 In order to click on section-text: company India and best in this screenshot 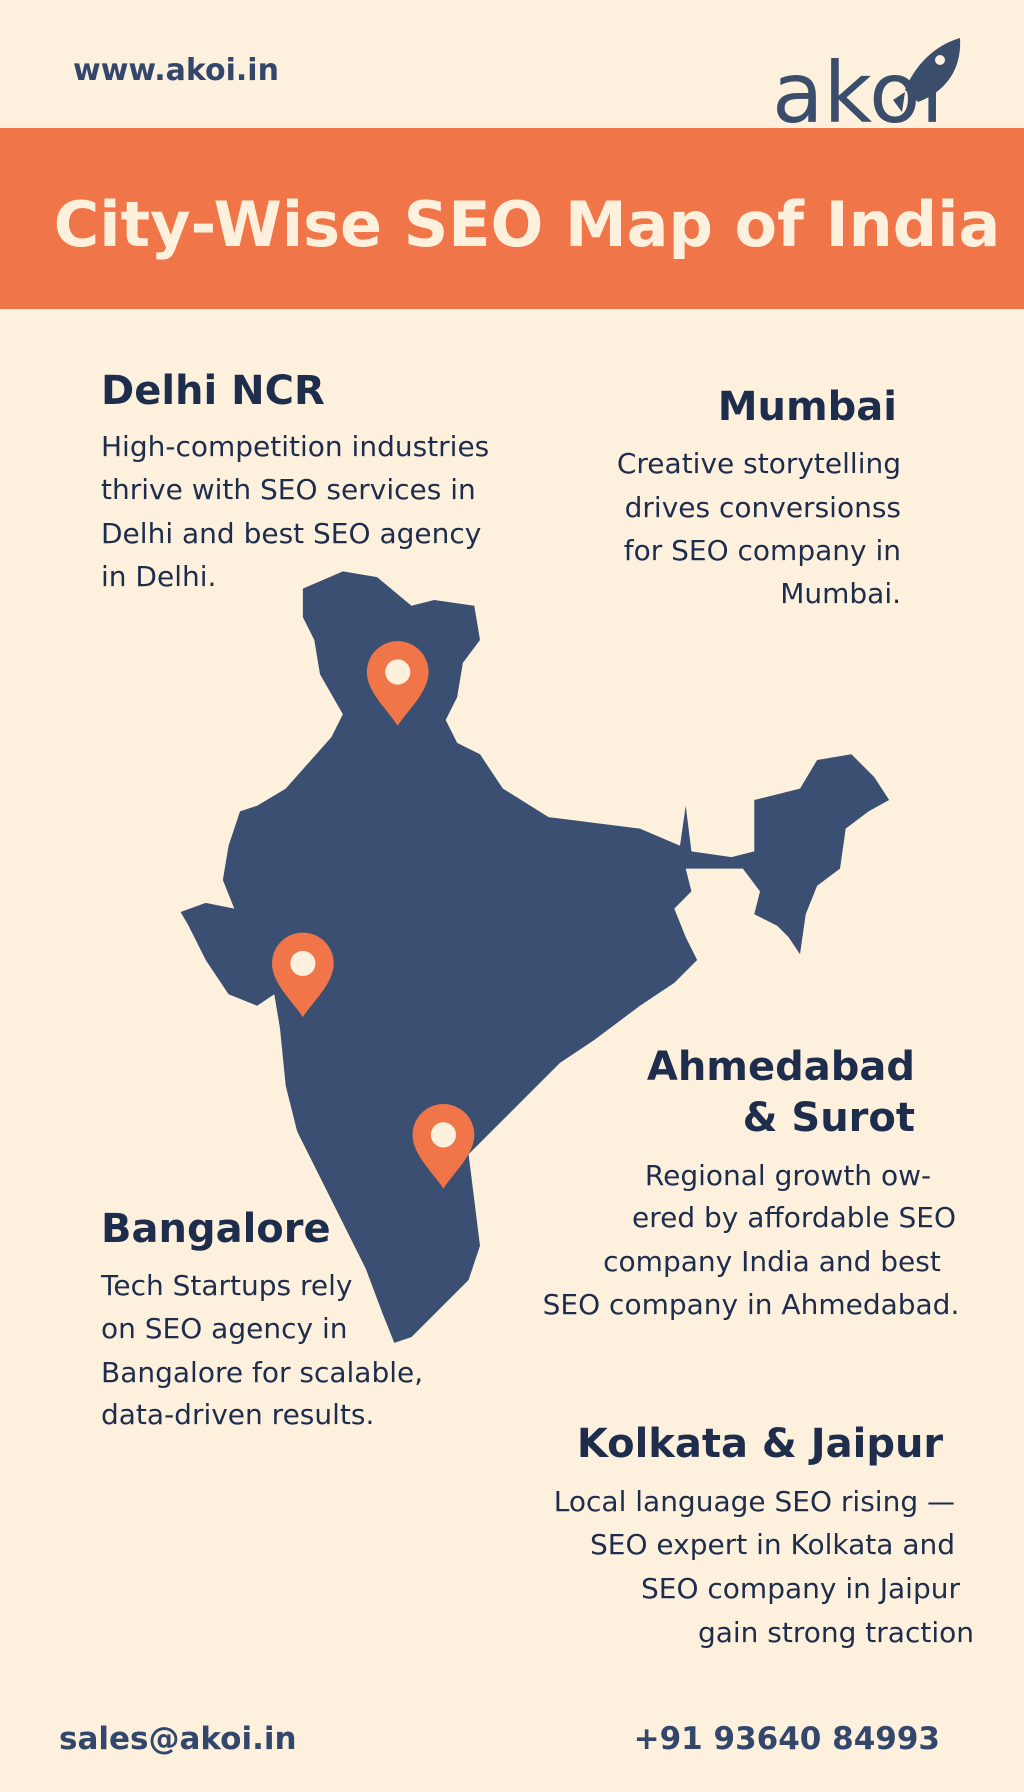, I will do `click(772, 1261)`.